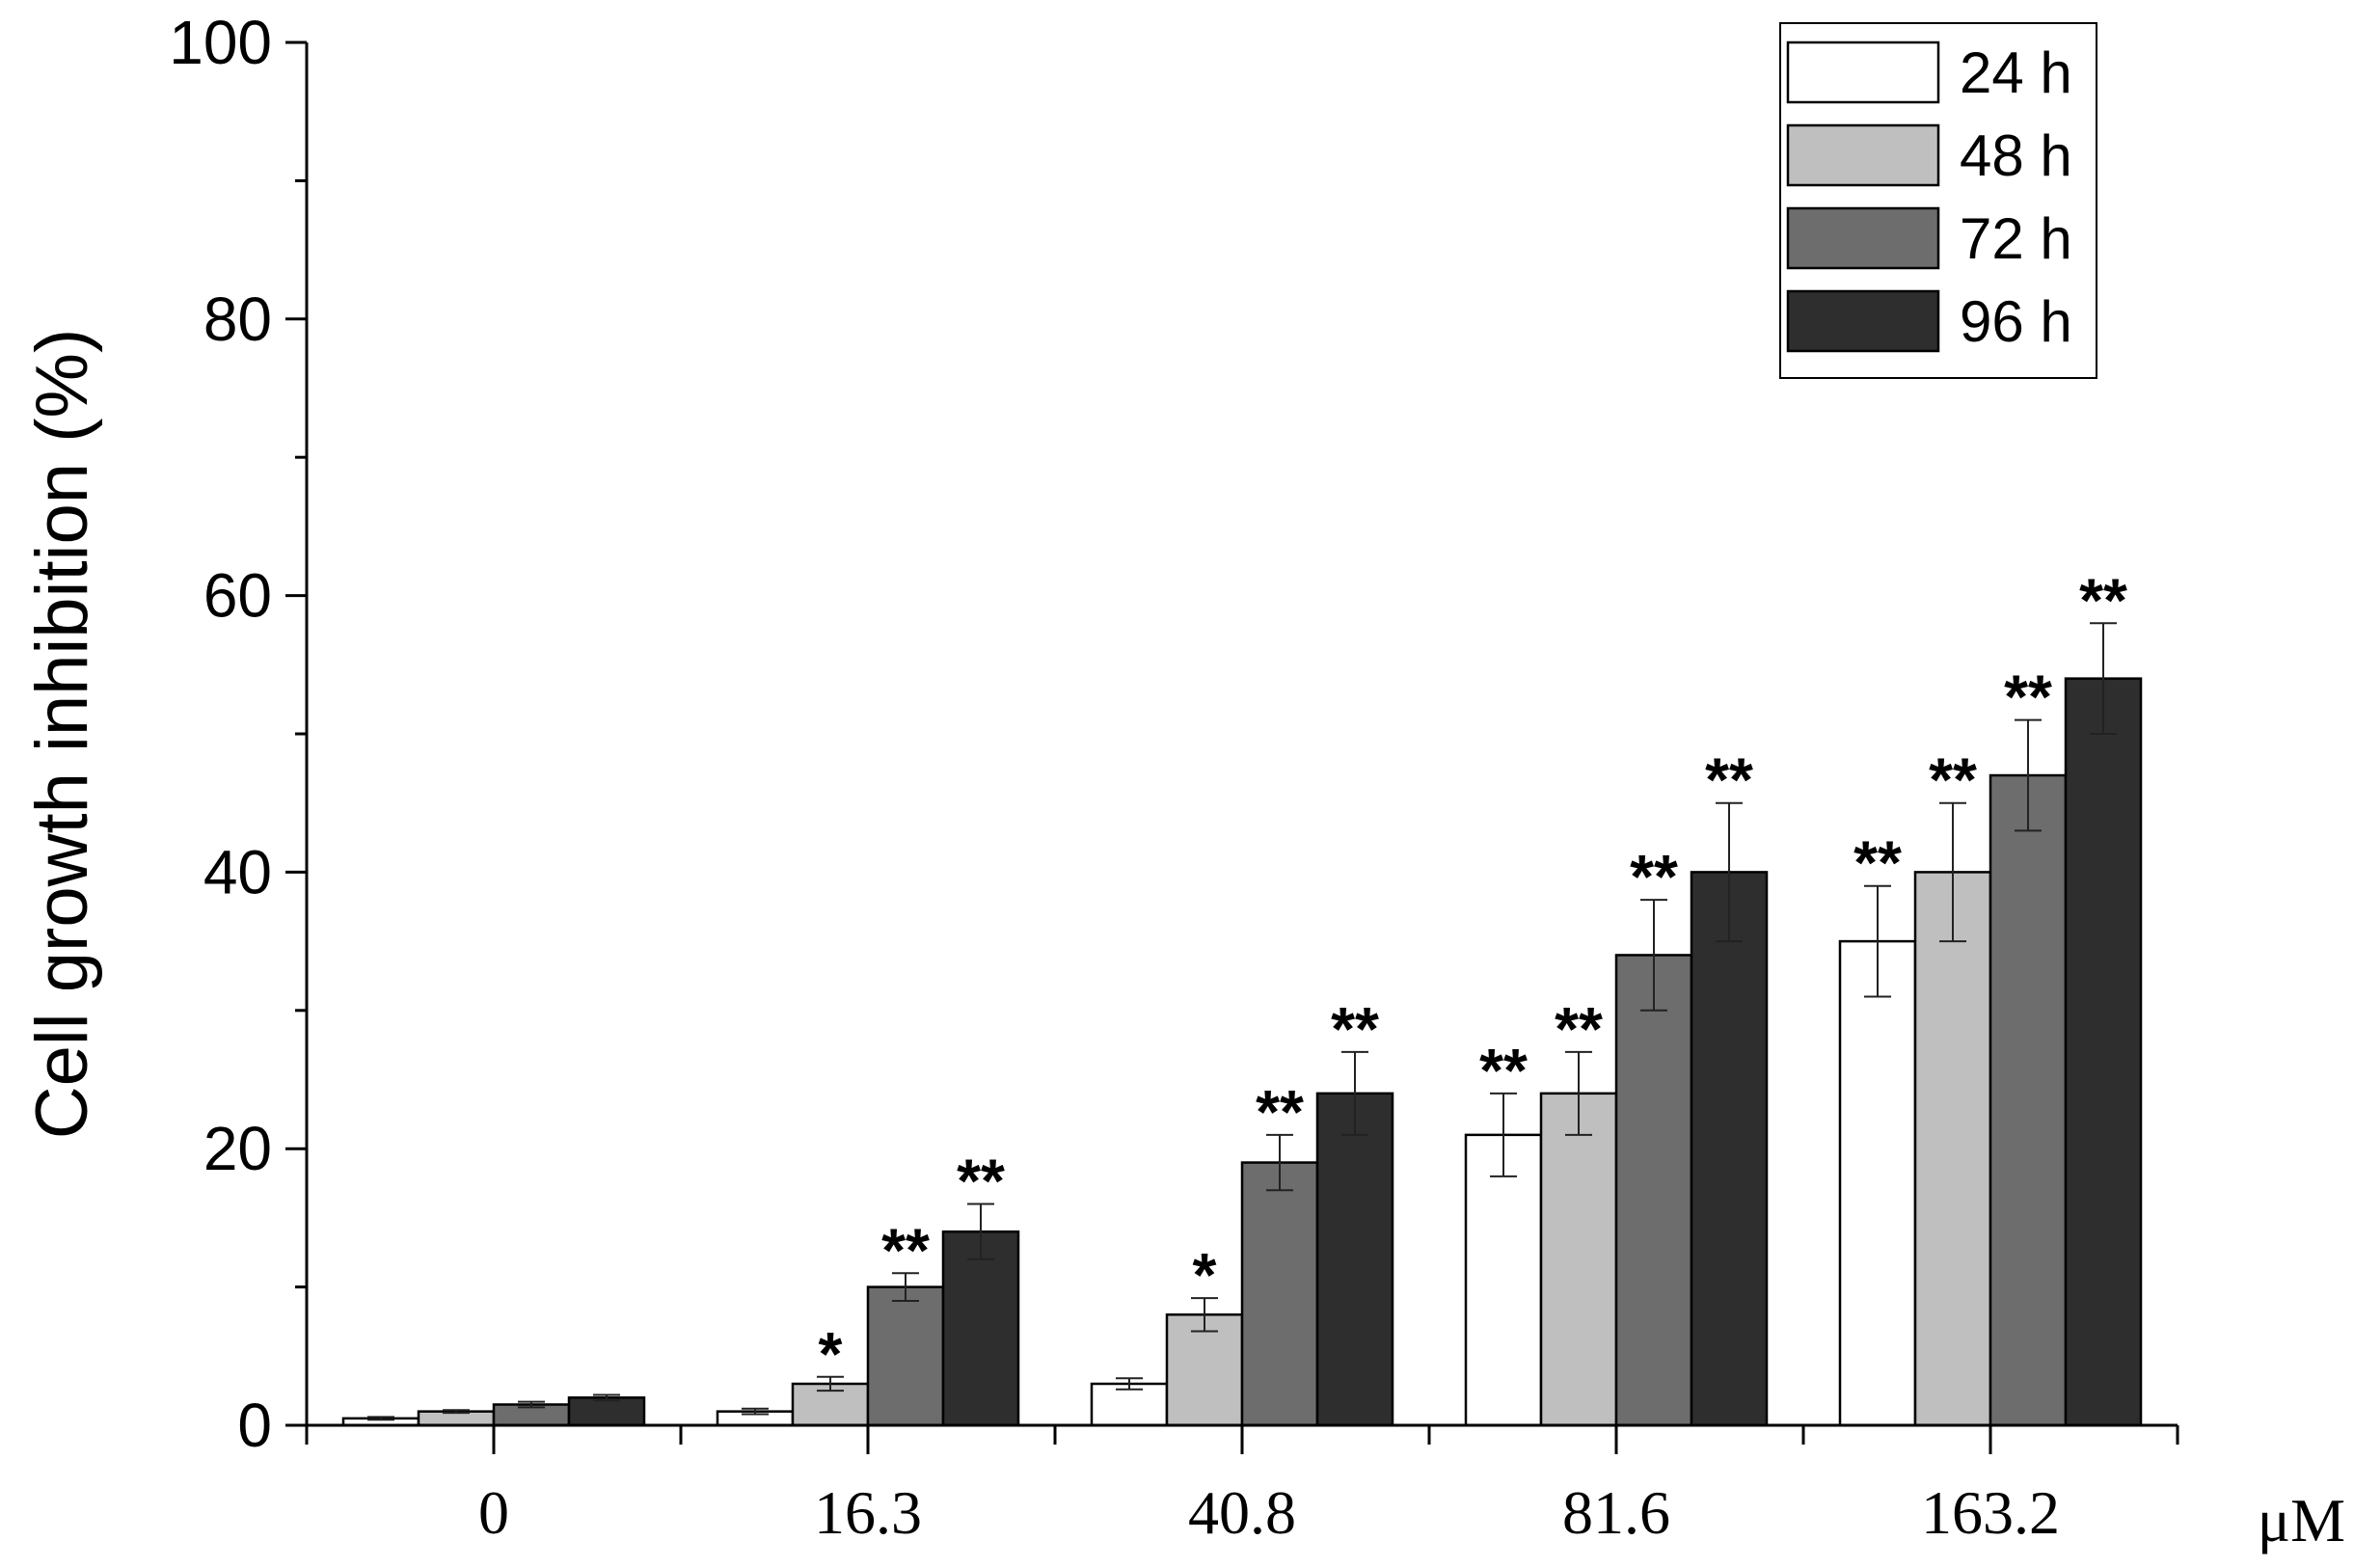 This screenshot has height=1568, width=2354. What do you see at coordinates (981, 1328) in the screenshot?
I see `bar-96h-16.3` at bounding box center [981, 1328].